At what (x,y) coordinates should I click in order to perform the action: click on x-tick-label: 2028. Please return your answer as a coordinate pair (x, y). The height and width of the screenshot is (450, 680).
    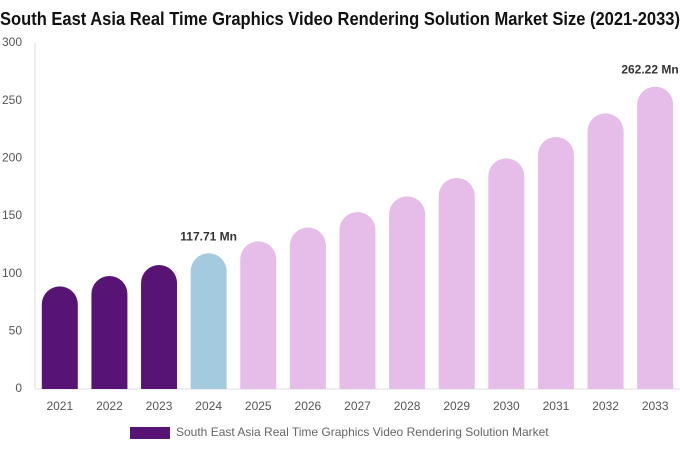
    Looking at the image, I should click on (407, 406).